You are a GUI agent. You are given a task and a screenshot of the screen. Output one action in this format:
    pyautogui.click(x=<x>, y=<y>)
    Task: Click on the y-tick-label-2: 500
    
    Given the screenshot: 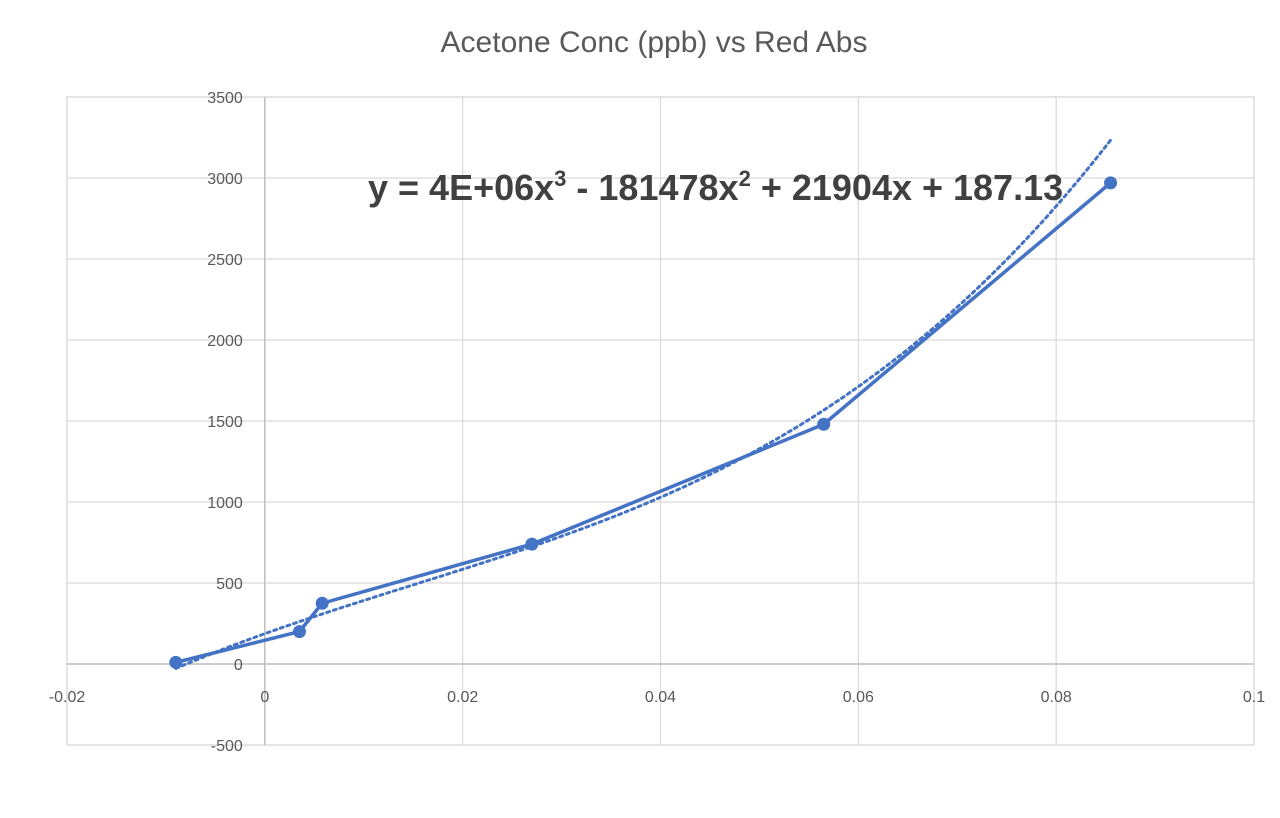 What is the action you would take?
    pyautogui.click(x=229, y=584)
    